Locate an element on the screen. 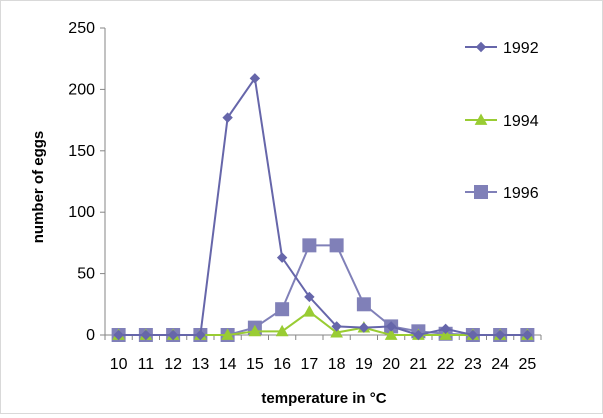 The width and height of the screenshot is (603, 418). x-tick-label: 19 is located at coordinates (364, 364).